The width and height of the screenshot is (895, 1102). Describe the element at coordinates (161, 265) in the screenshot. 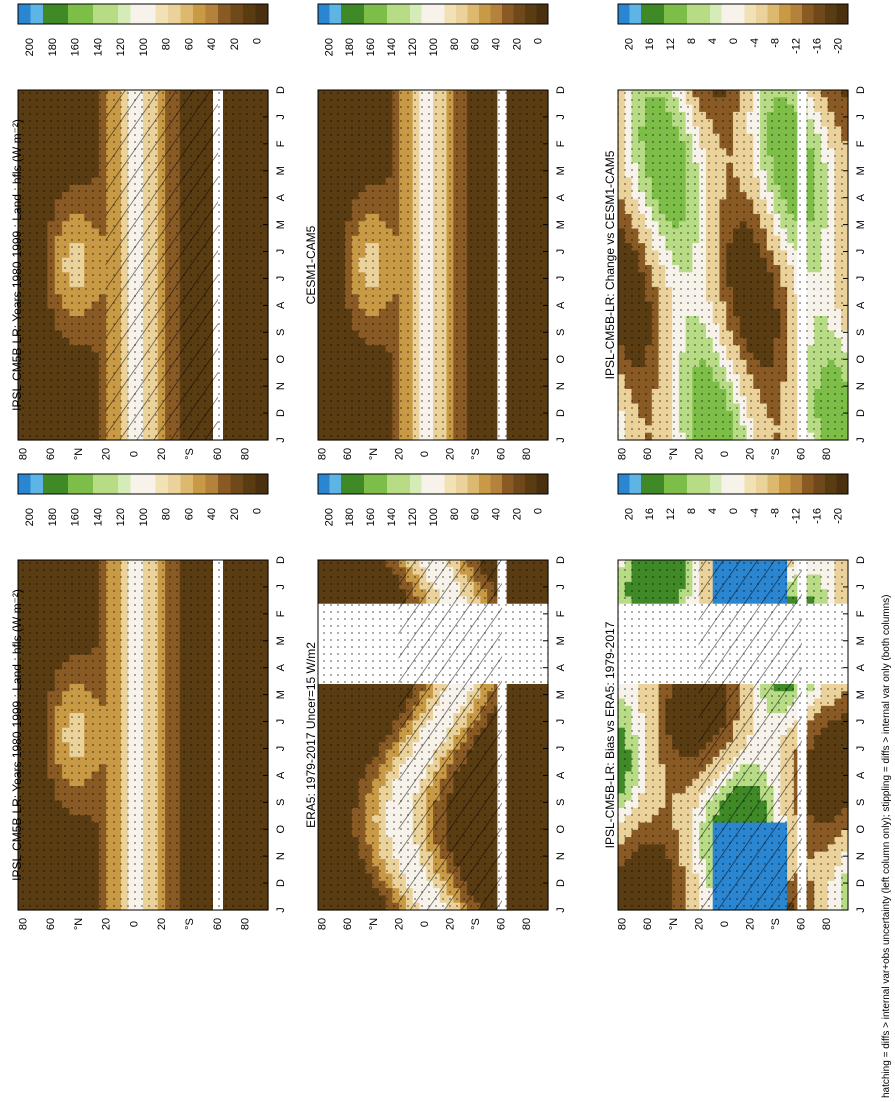

I see `hatching-overlay` at that location.